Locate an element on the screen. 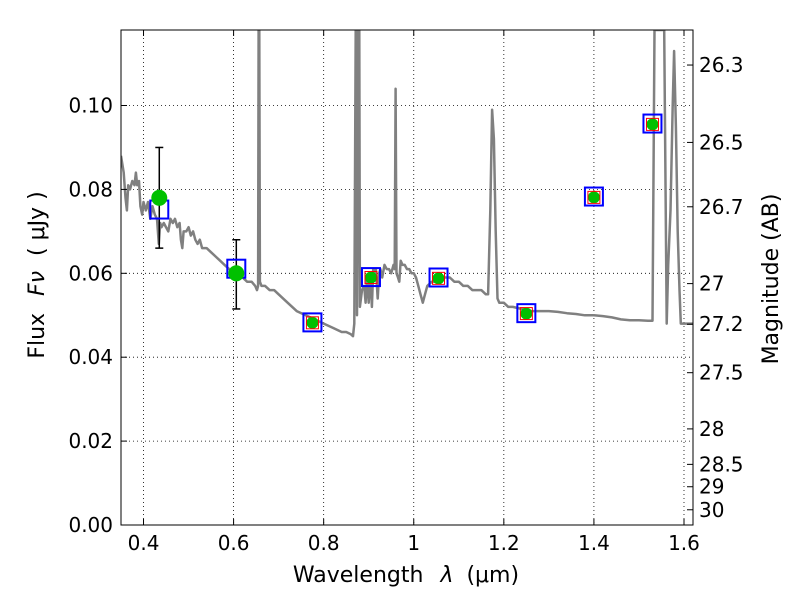  y-tick-label: 0.00 is located at coordinates (90, 525).